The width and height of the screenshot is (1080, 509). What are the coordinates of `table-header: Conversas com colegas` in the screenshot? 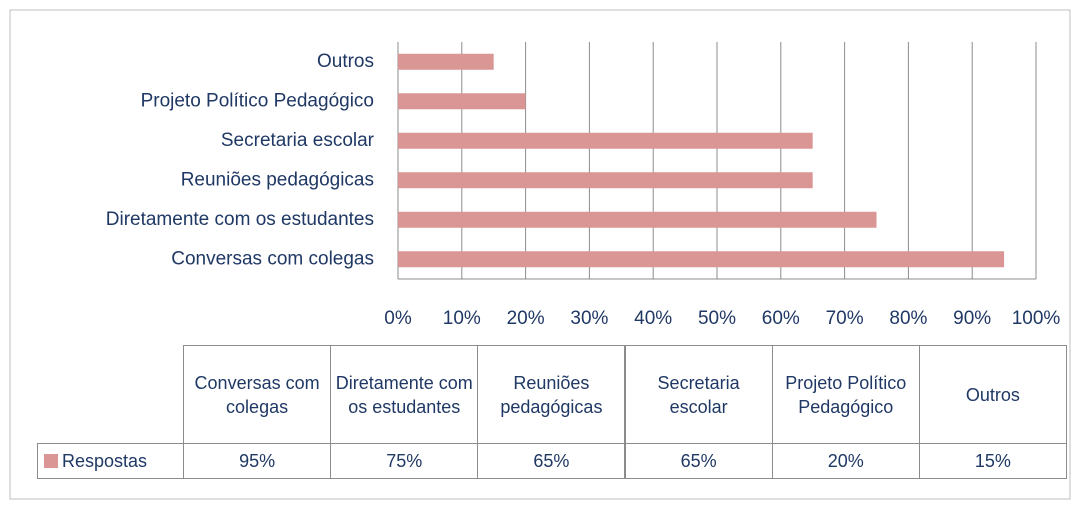 It's located at (257, 394).